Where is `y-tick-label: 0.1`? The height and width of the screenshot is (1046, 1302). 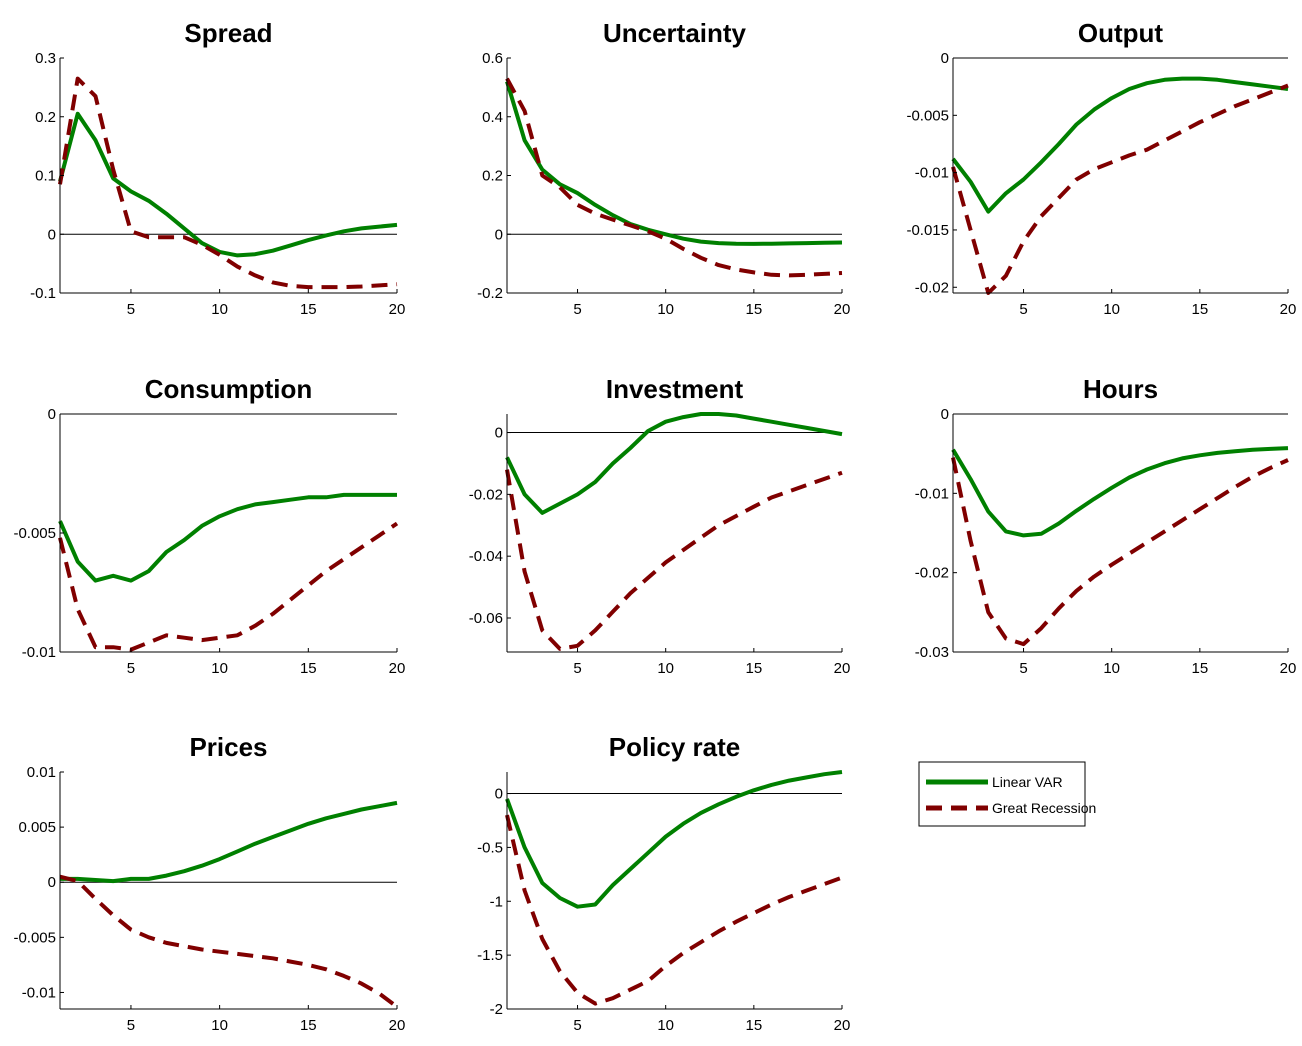 y-tick-label: 0.1 is located at coordinates (45, 176).